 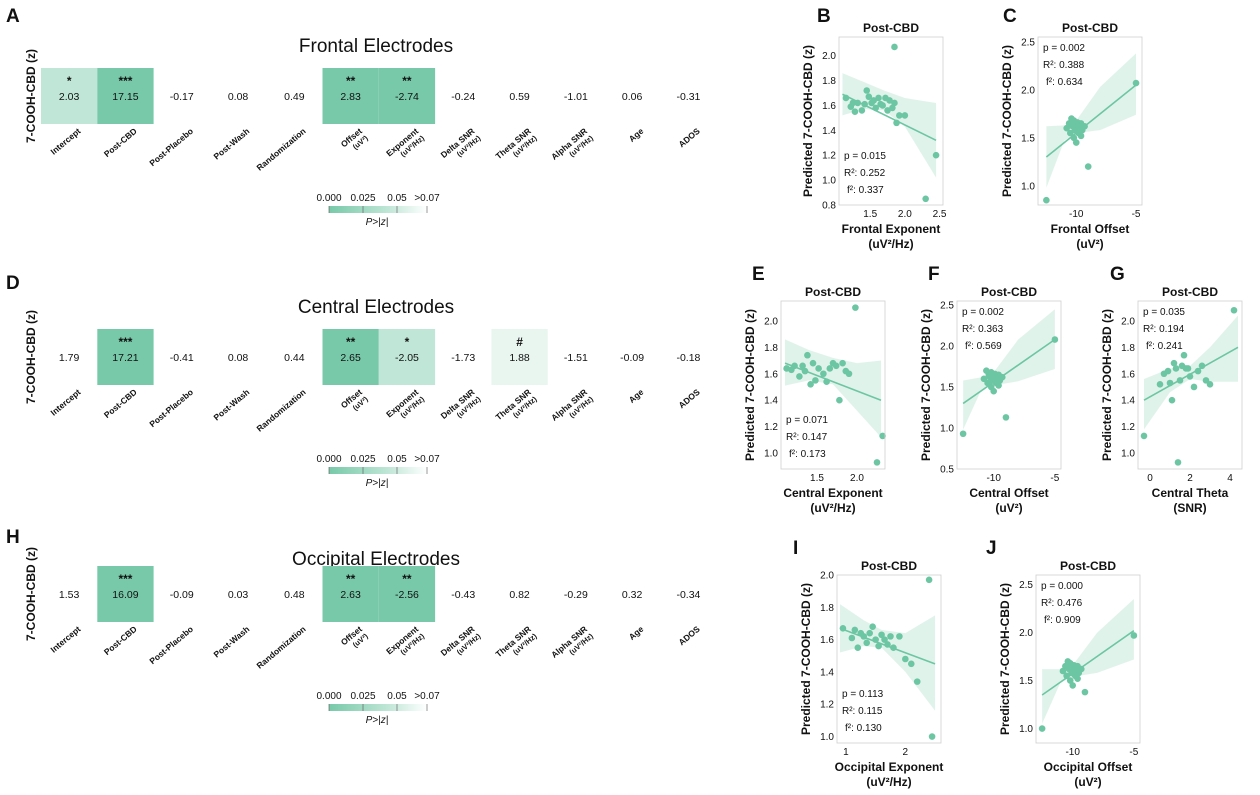 I want to click on cell-value: -0.31, so click(x=688, y=97).